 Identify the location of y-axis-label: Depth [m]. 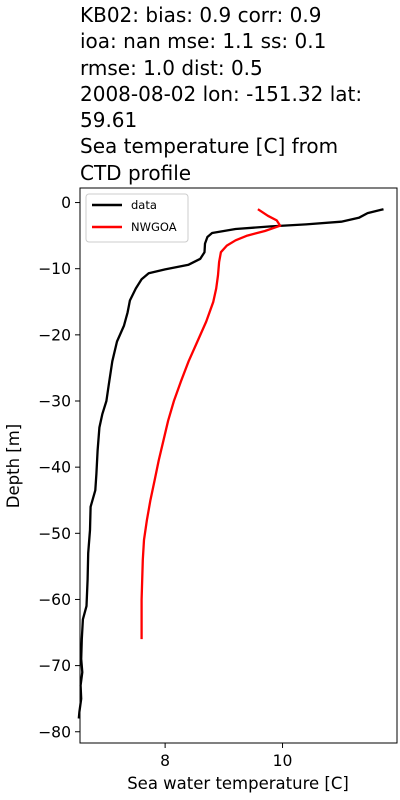
(13, 466).